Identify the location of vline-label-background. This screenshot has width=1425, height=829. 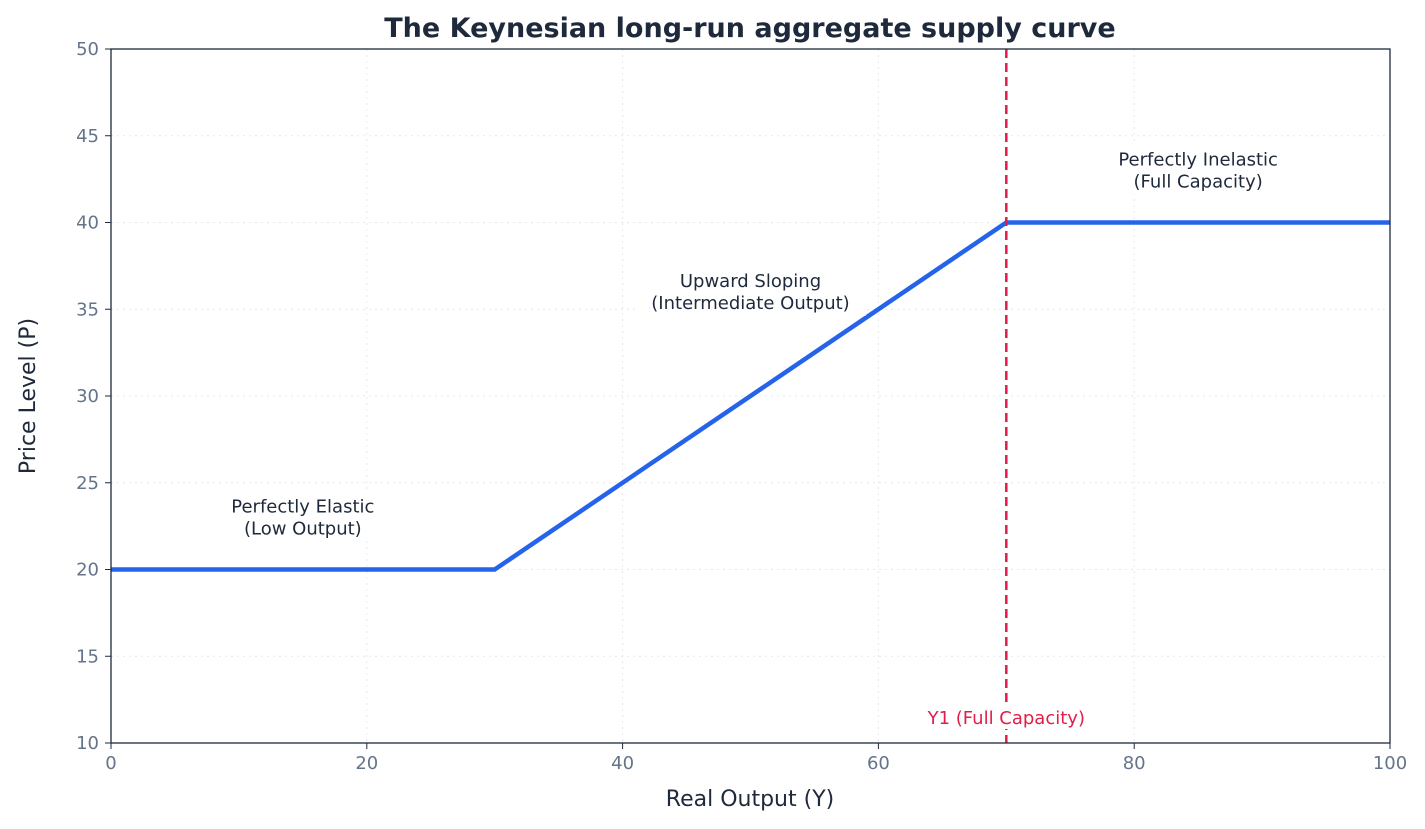
(1006, 715).